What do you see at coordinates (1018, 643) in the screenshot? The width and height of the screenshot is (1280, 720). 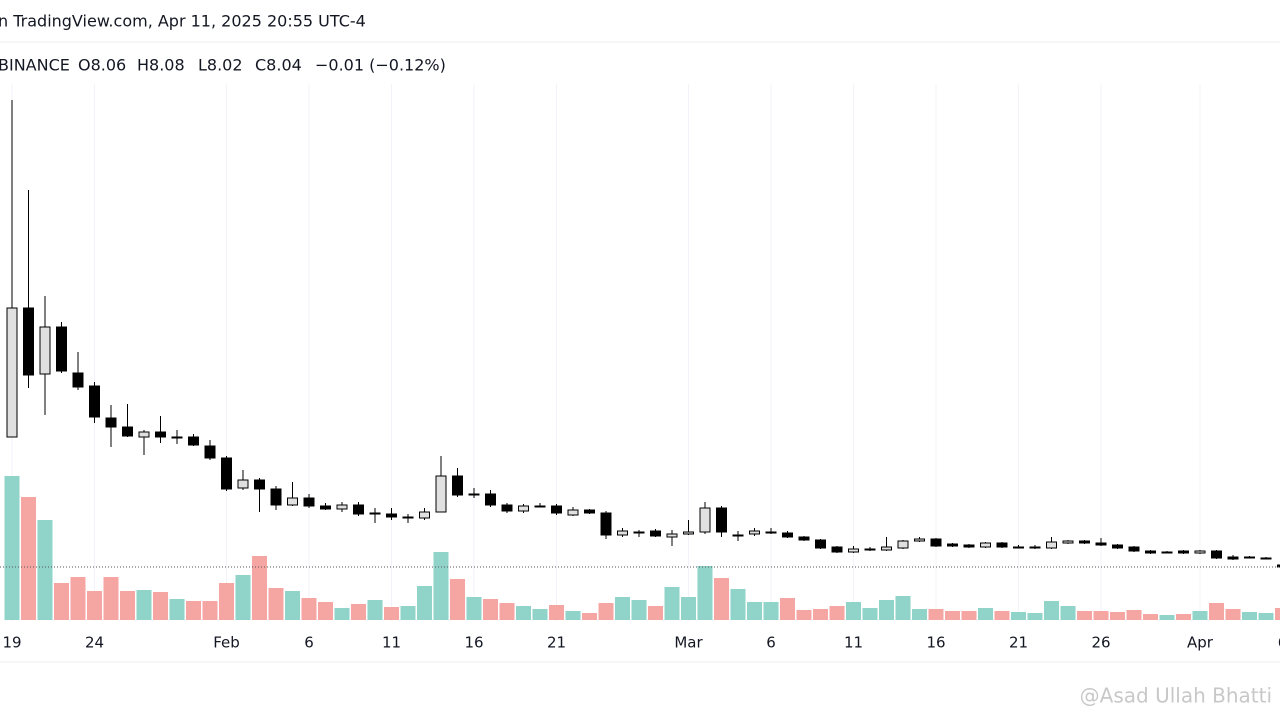 I see `x-tick-label: 21` at bounding box center [1018, 643].